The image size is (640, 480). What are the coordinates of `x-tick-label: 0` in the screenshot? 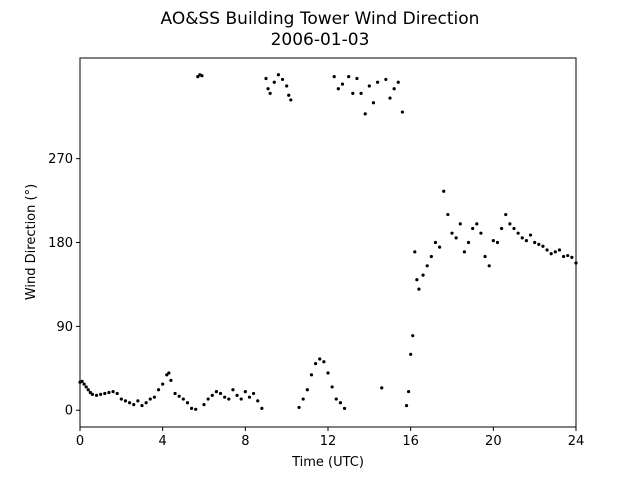 It's located at (80, 441).